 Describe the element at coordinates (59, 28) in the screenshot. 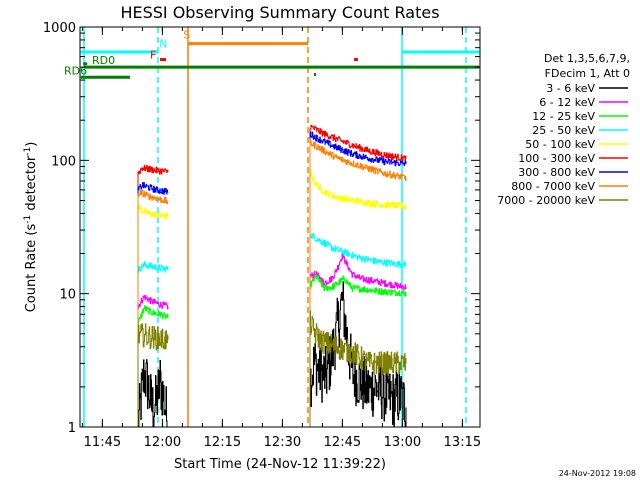

I see `y-tick-label: 1000` at that location.